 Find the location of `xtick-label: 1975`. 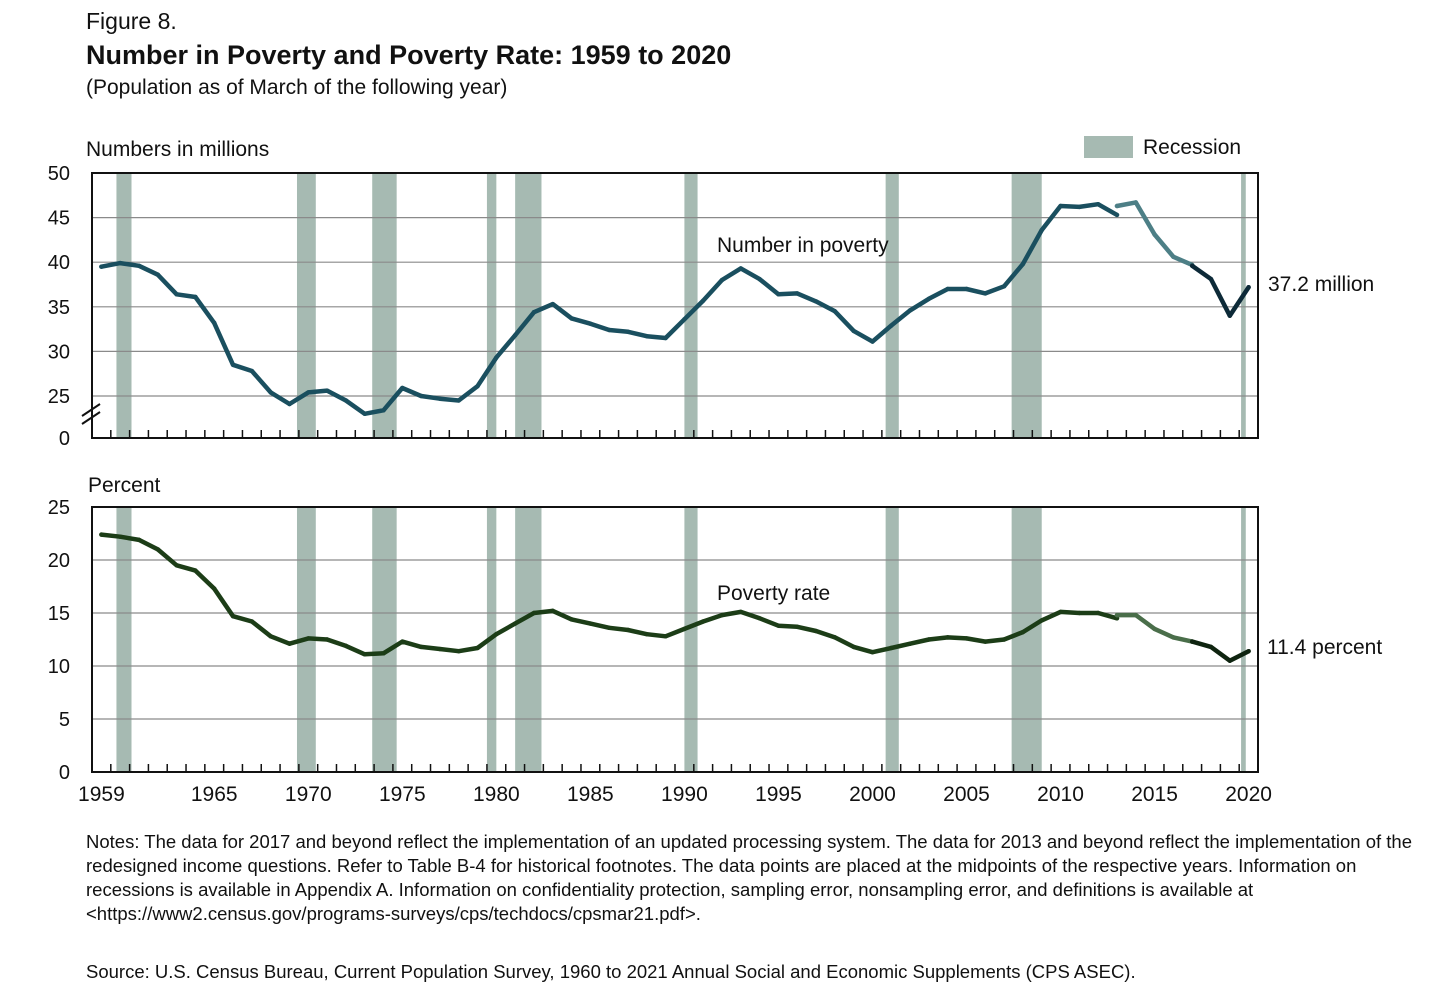

xtick-label: 1975 is located at coordinates (402, 794).